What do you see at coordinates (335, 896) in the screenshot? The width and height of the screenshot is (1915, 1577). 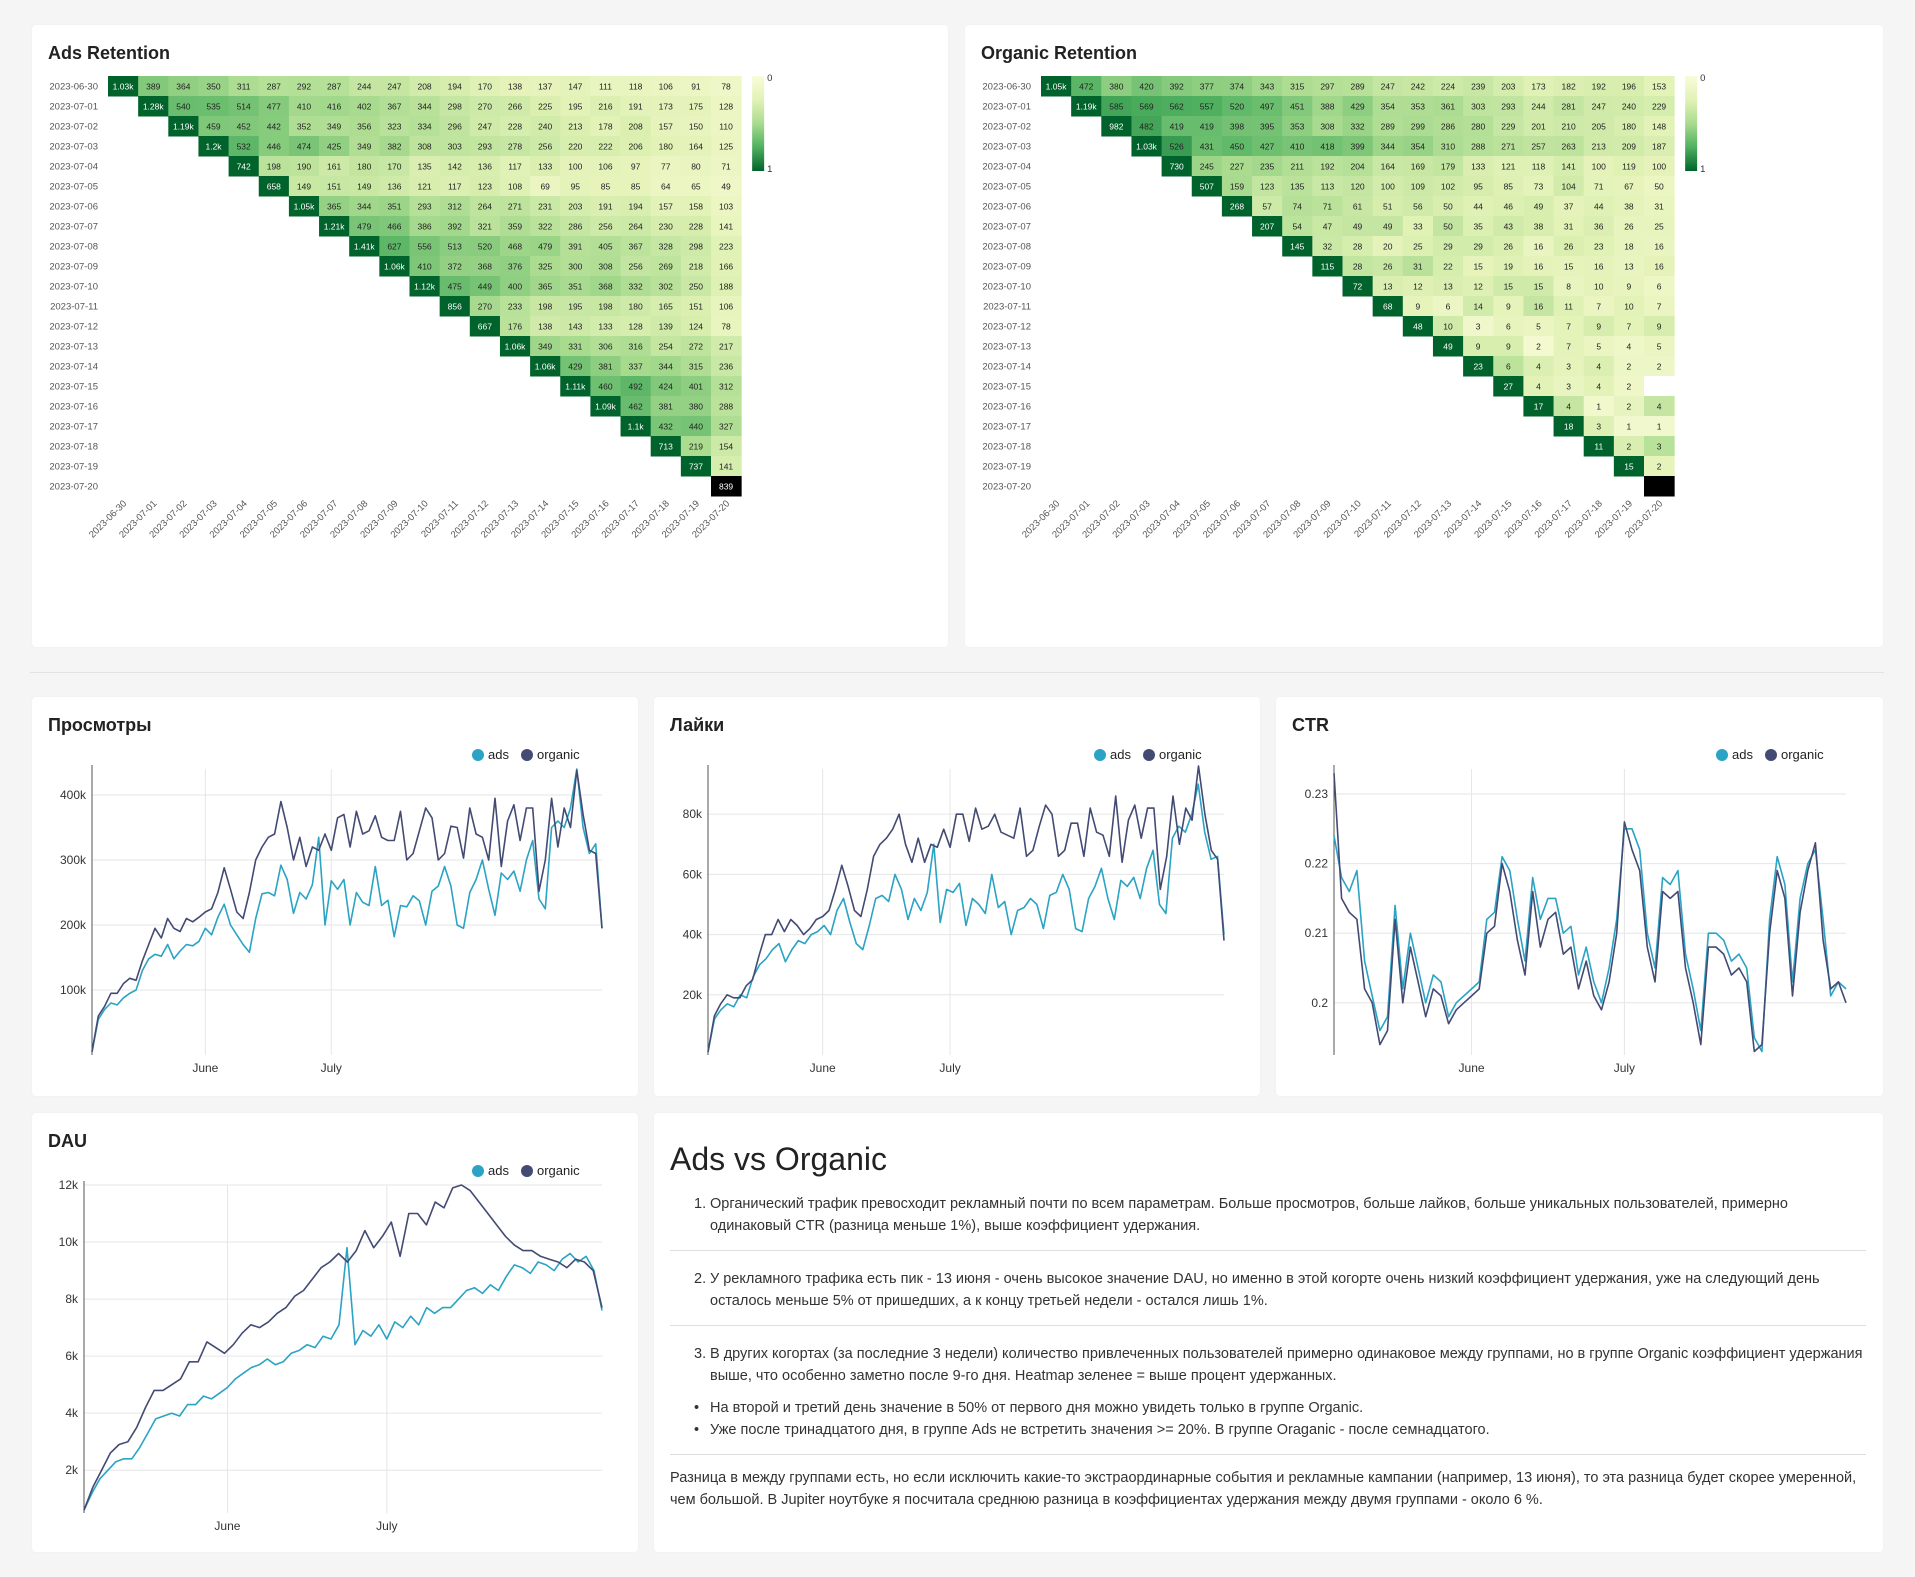 I see `views-line-chart: 100k 200k 300k 400k June July` at bounding box center [335, 896].